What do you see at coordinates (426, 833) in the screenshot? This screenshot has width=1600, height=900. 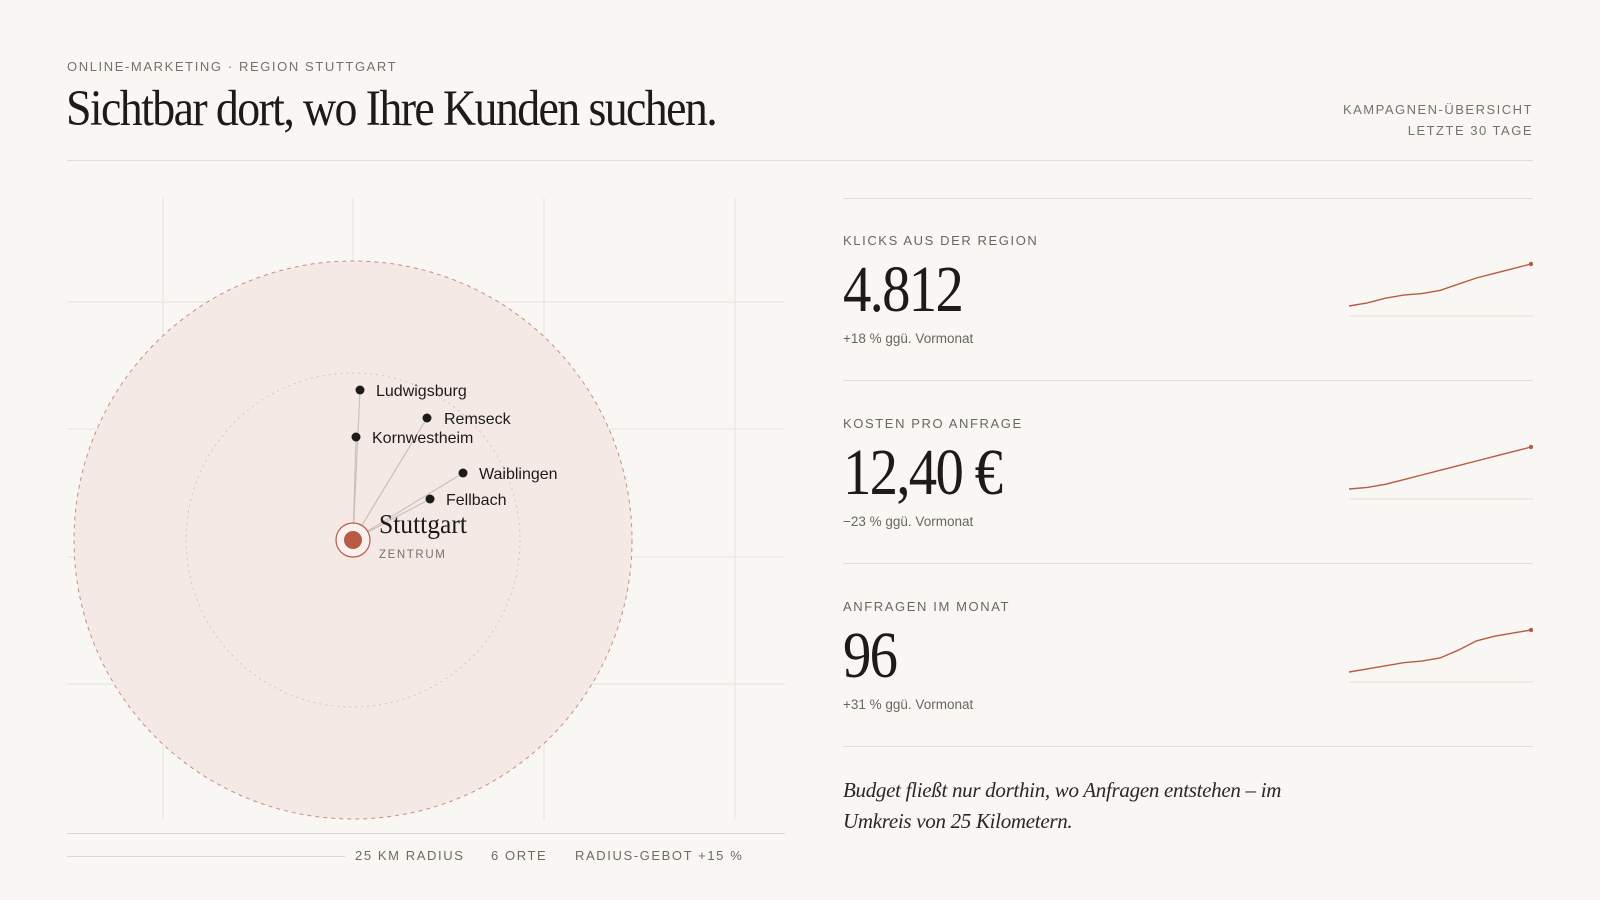 I see `map-footer-rule` at bounding box center [426, 833].